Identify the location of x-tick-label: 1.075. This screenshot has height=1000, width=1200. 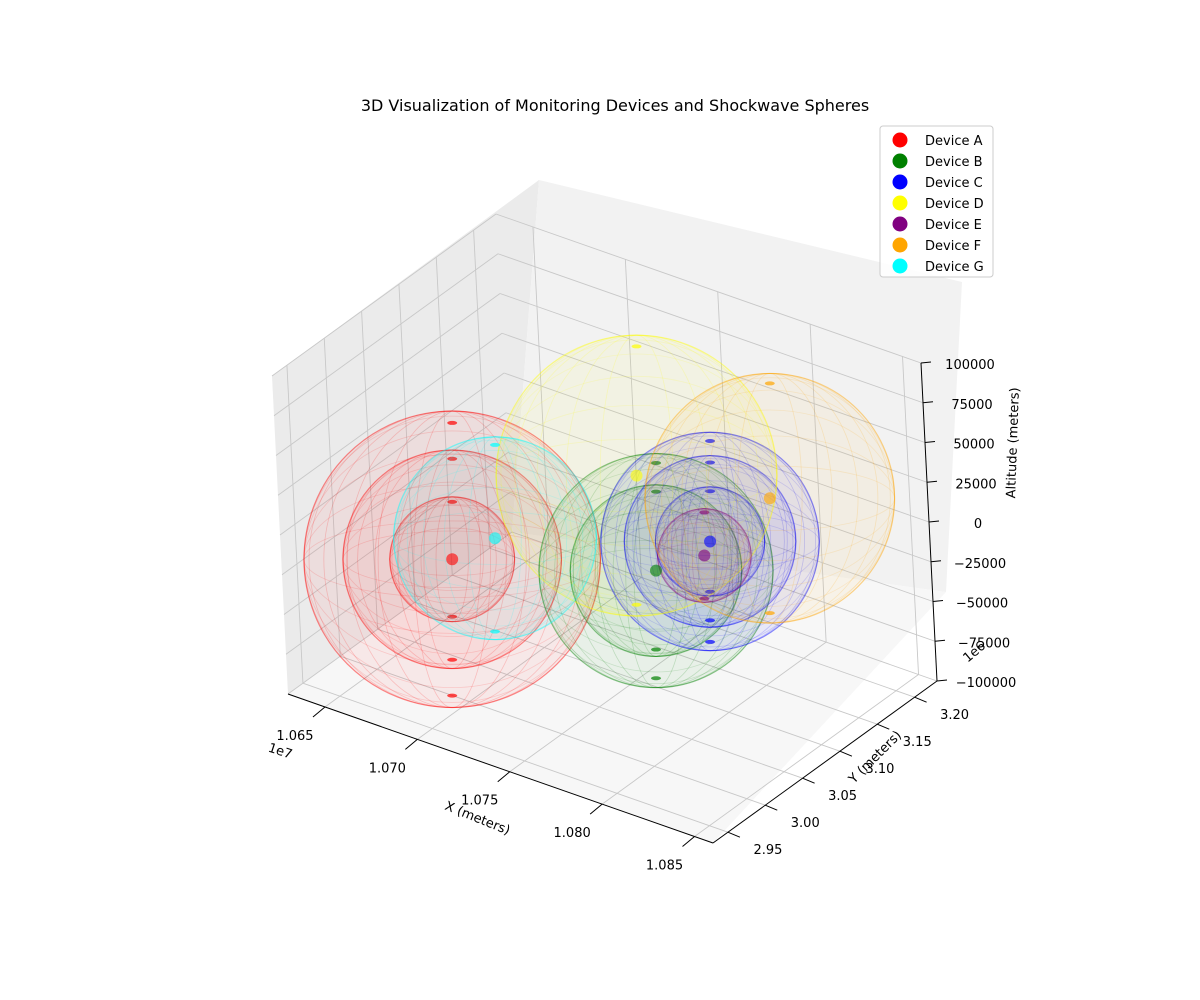
(479, 801).